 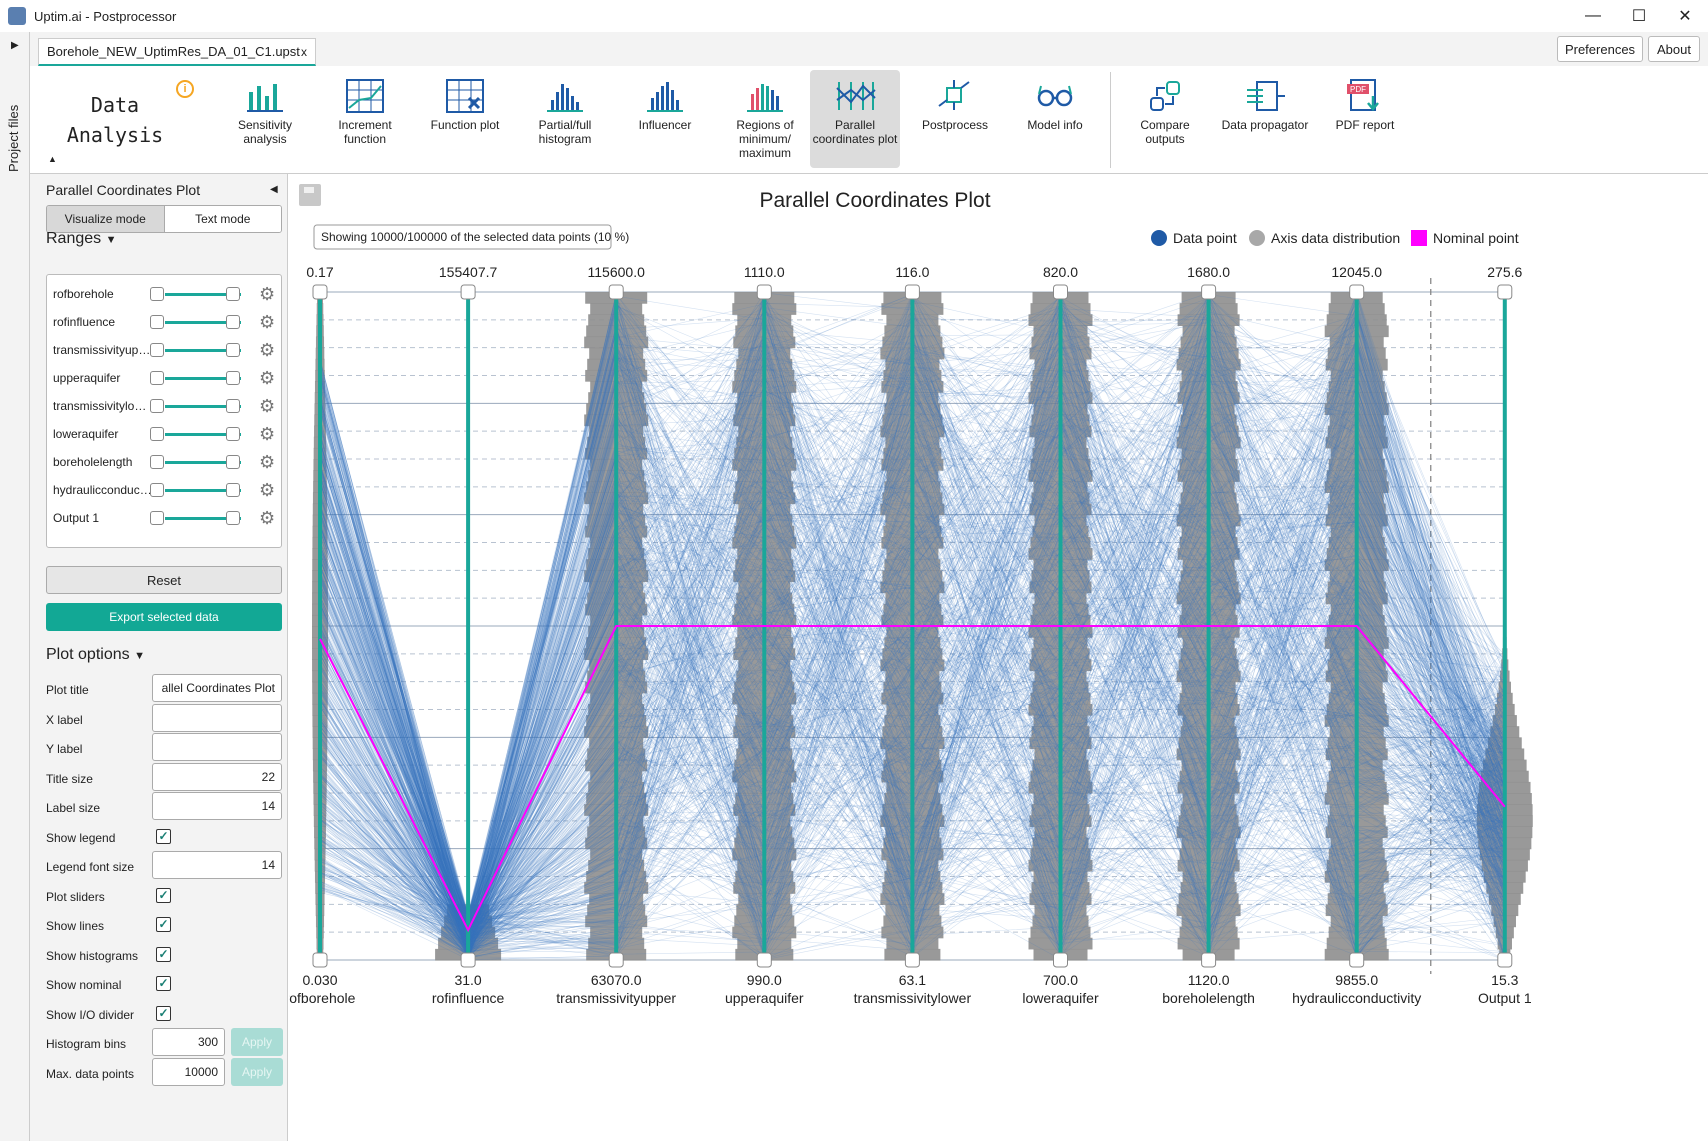 I want to click on show-lines-checkbox: ✓, so click(x=163, y=924).